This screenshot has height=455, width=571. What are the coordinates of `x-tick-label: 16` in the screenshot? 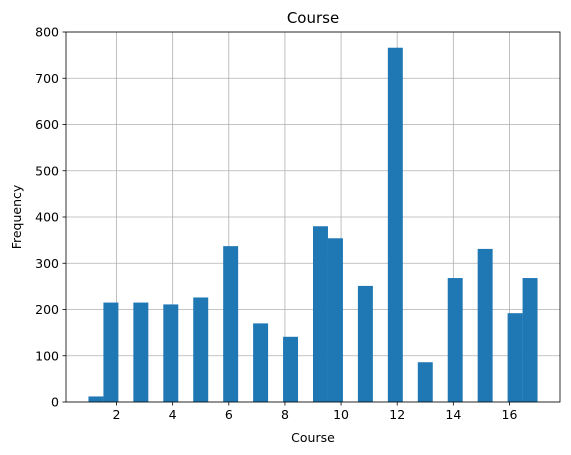 It's located at (510, 414).